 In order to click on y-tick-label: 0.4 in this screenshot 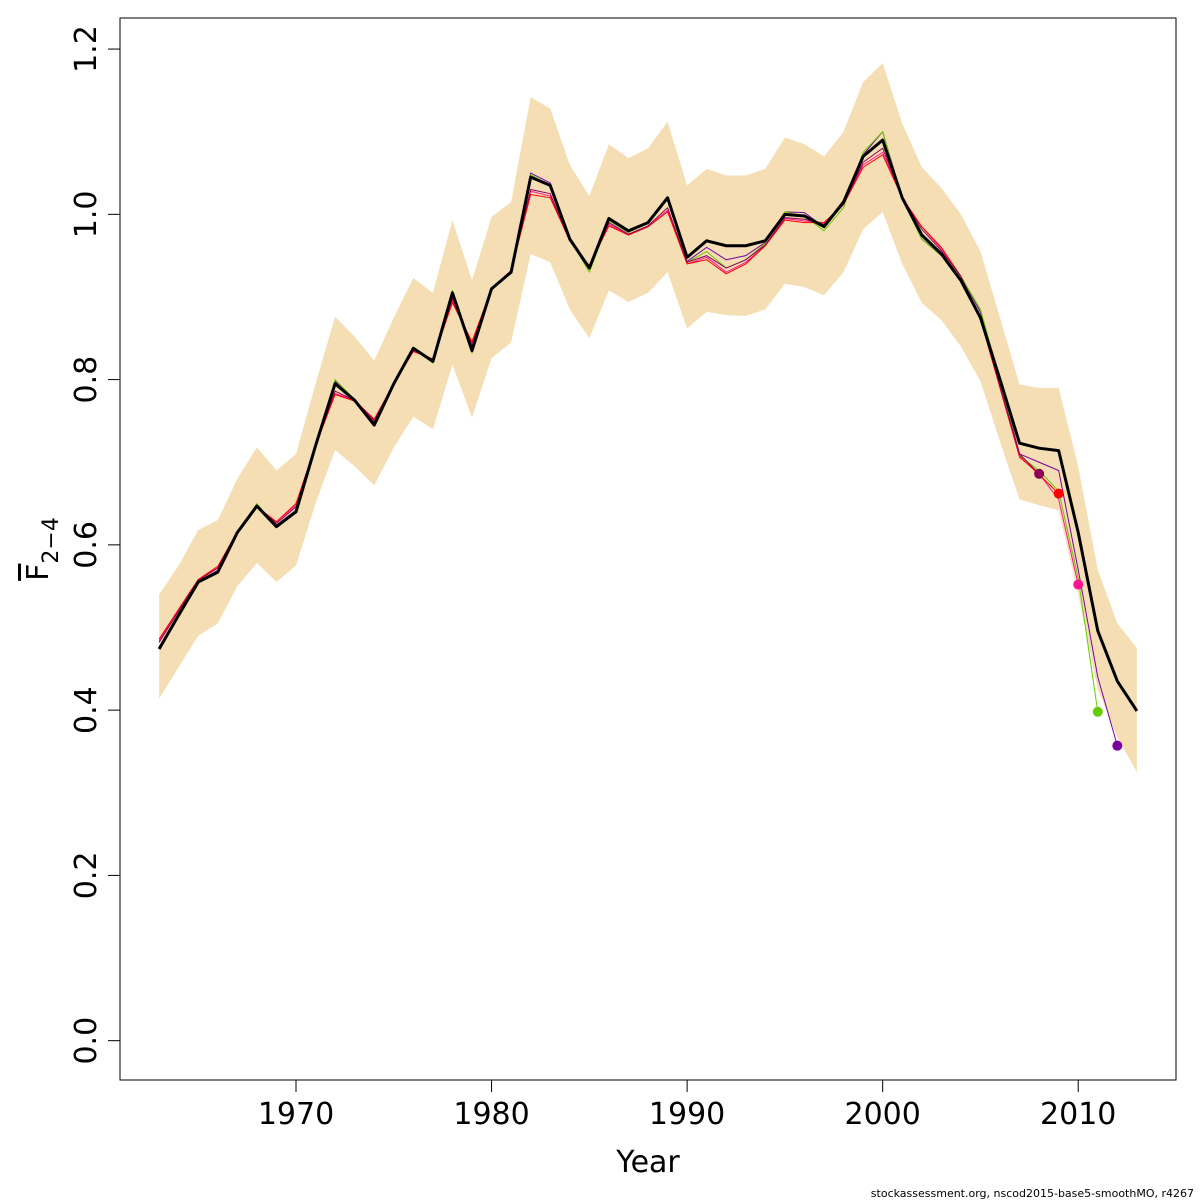, I will do `click(86, 710)`.